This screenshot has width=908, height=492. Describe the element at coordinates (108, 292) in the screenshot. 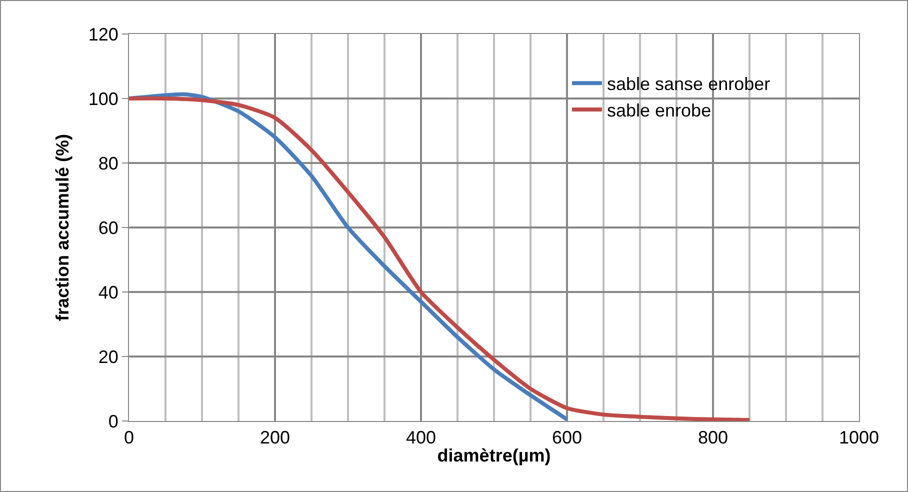

I see `y-tick-label: 40` at that location.